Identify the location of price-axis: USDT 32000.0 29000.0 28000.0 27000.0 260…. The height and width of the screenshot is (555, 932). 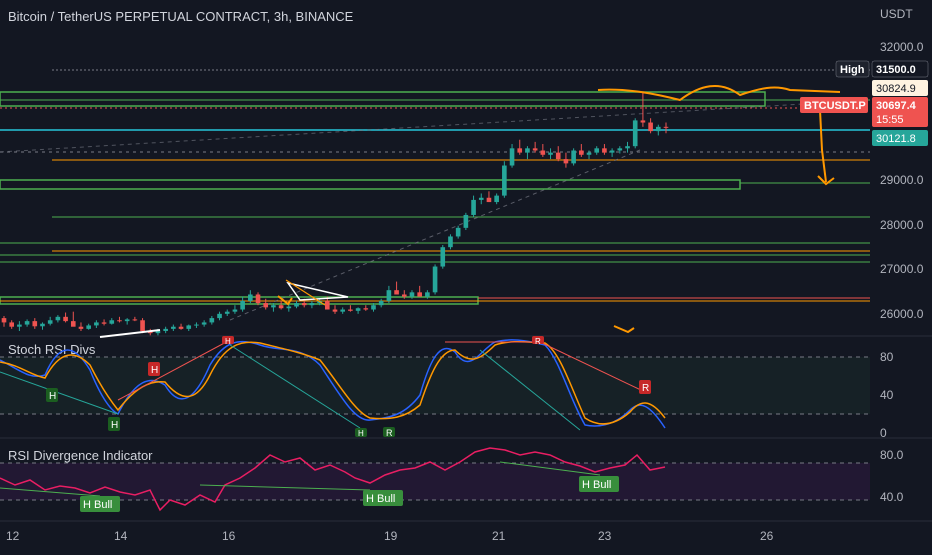
(864, 164).